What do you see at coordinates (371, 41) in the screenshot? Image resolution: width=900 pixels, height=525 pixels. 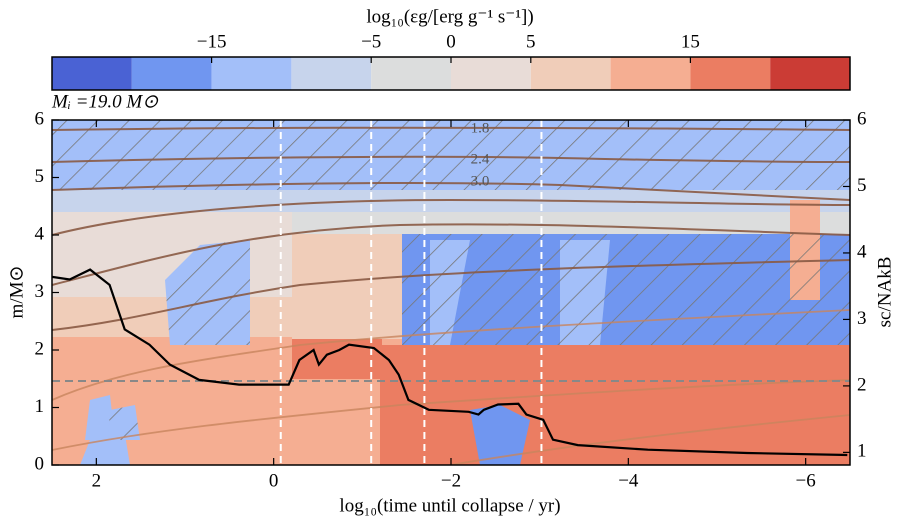 I see `colorbar-tick-label: −5` at bounding box center [371, 41].